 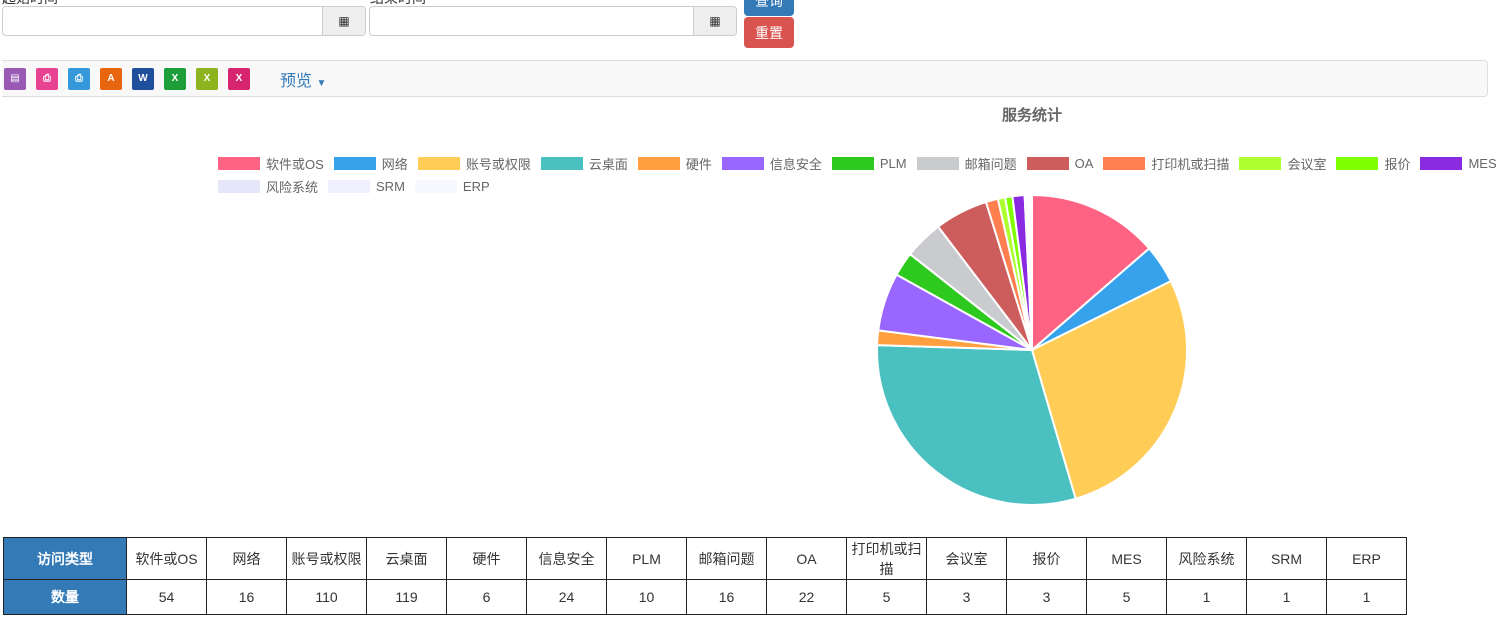 What do you see at coordinates (207, 78) in the screenshot?
I see `excel-alt-icon: X` at bounding box center [207, 78].